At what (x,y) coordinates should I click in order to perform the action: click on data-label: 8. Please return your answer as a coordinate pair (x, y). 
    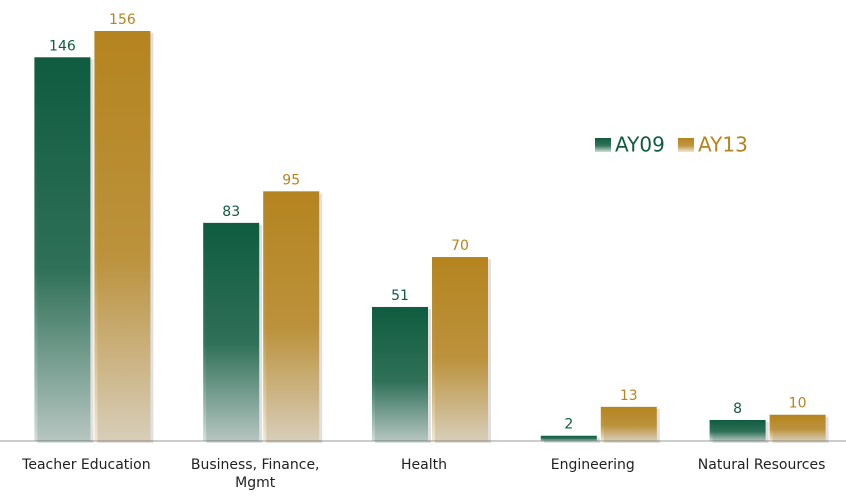
    Looking at the image, I should click on (737, 409).